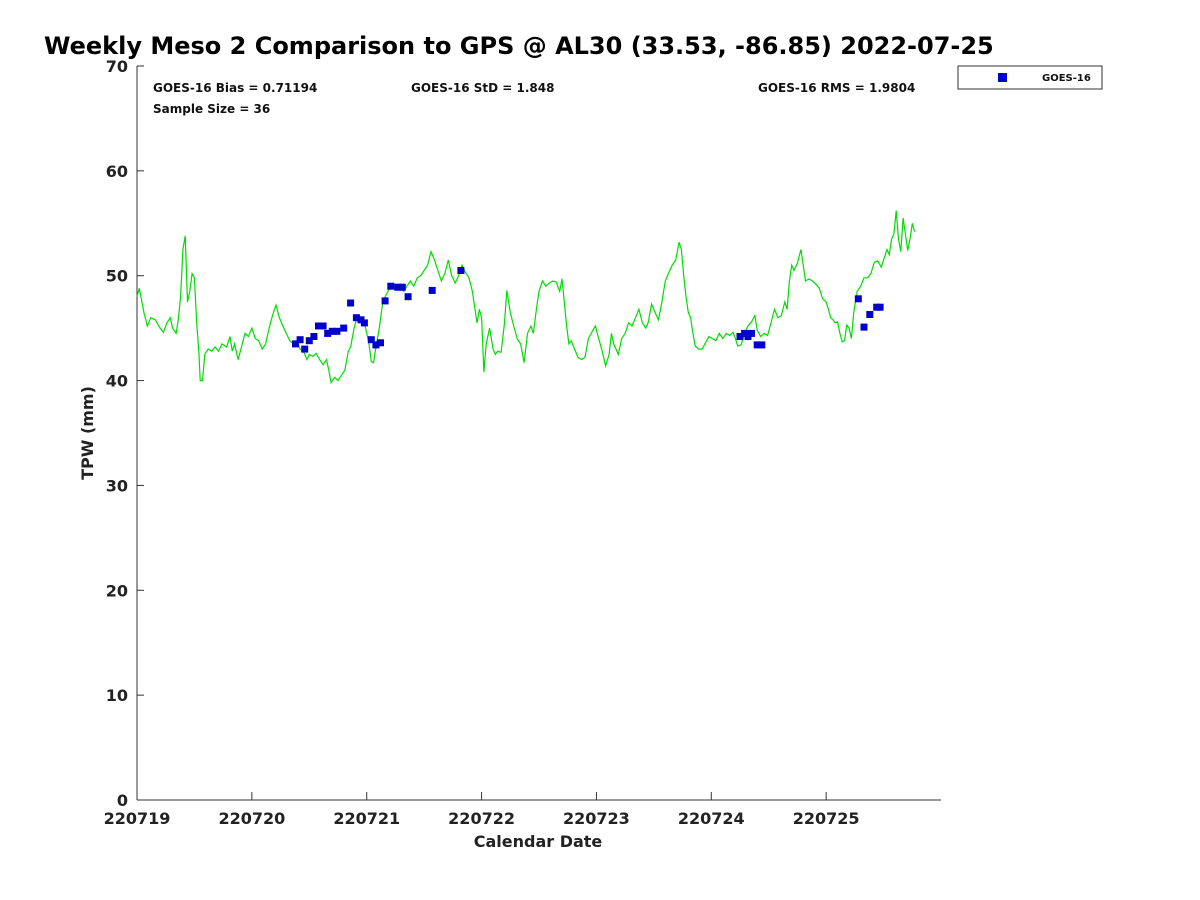  I want to click on series-line-gps, so click(526, 297).